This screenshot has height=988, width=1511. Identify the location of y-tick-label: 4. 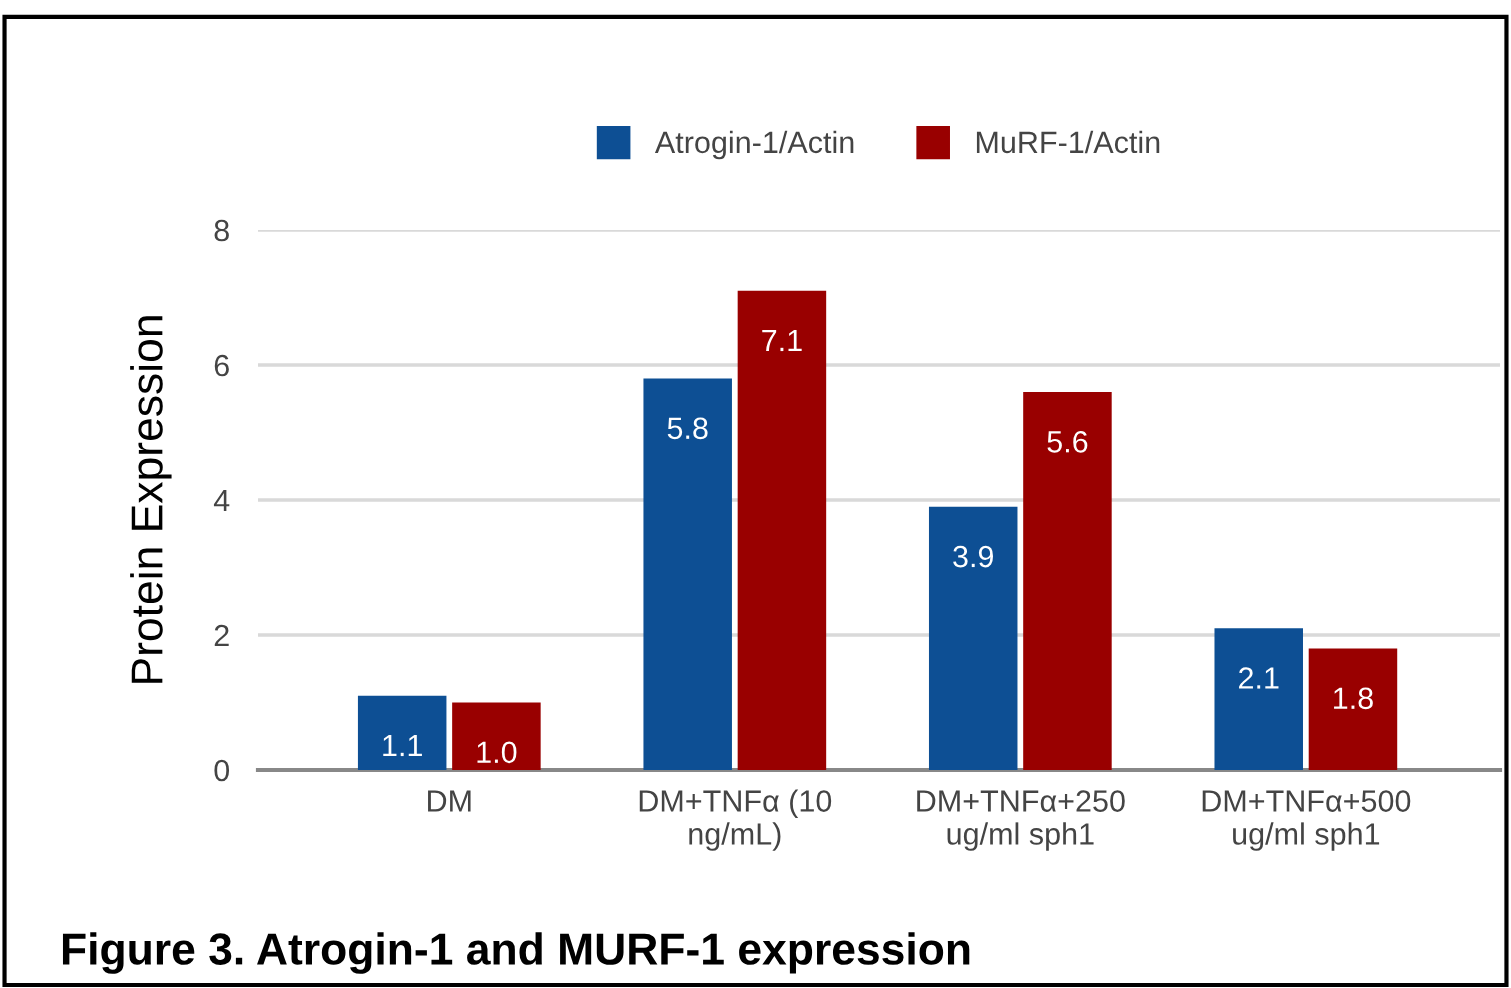
(221, 501).